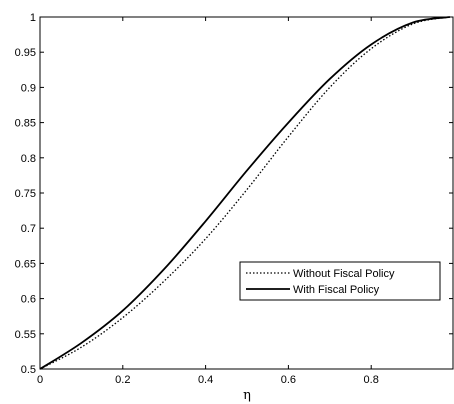 The image size is (454, 404). Describe the element at coordinates (25, 335) in the screenshot. I see `y-tick-label: 0.55` at that location.